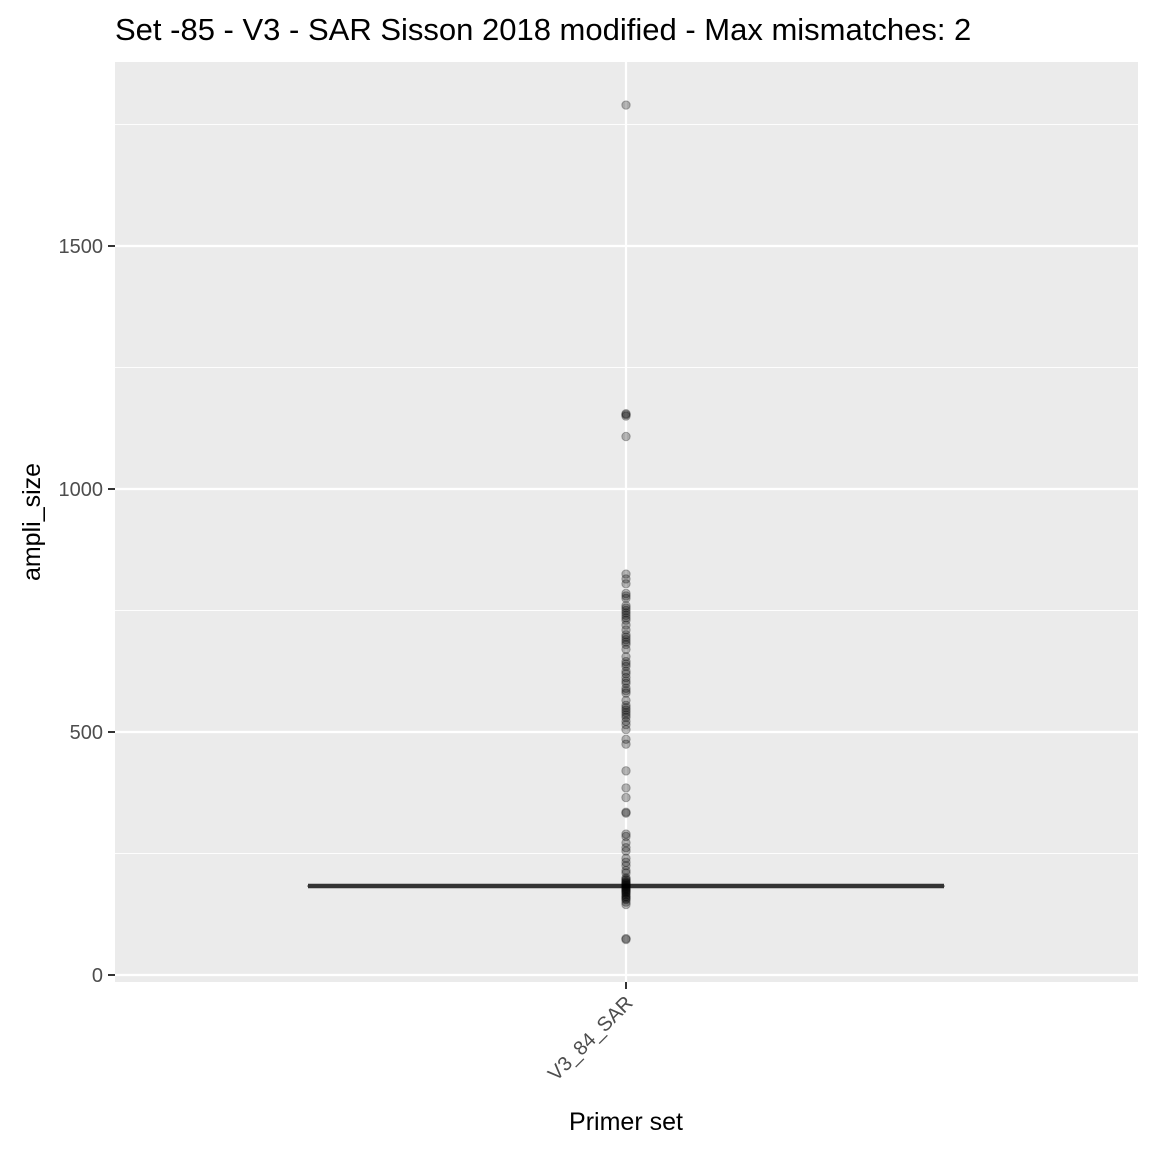 The height and width of the screenshot is (1152, 1152). What do you see at coordinates (626, 1122) in the screenshot?
I see `x-axis-title: Primer set` at bounding box center [626, 1122].